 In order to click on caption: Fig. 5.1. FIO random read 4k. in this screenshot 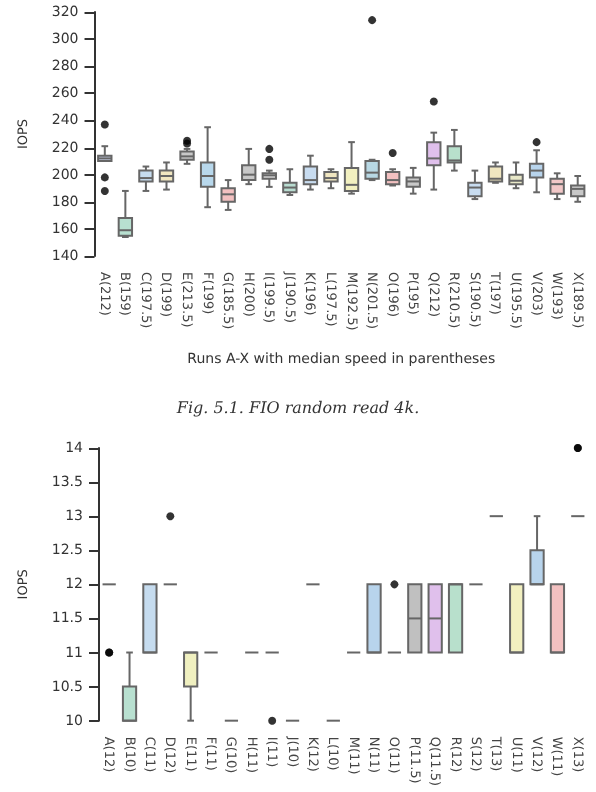, I will do `click(297, 408)`.